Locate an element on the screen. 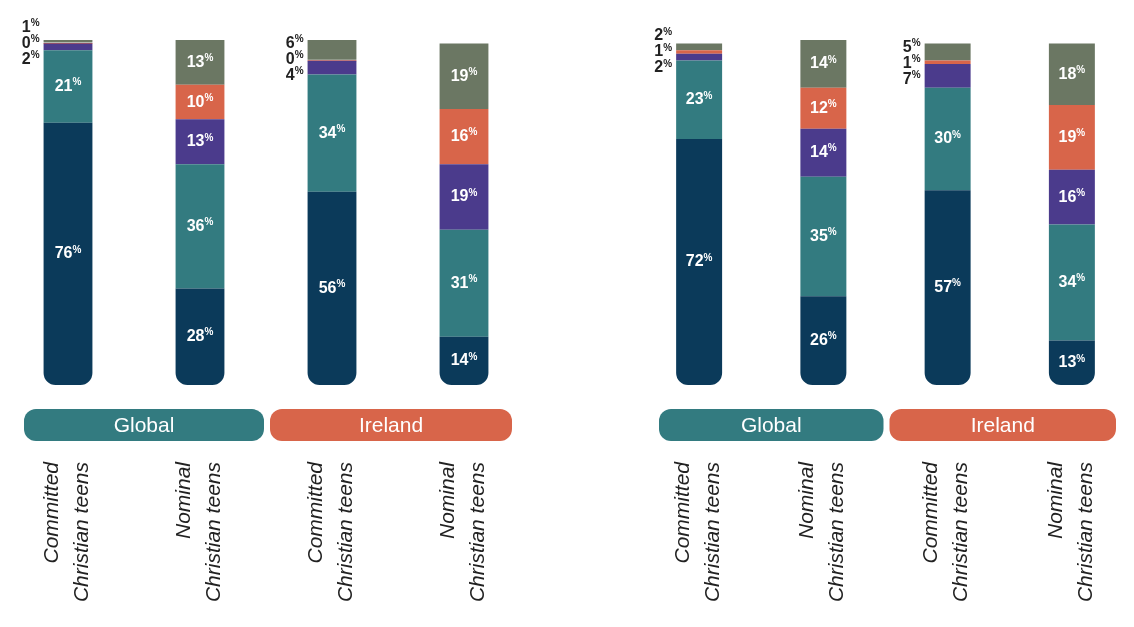 This screenshot has width=1134, height=627. data-label: 23% is located at coordinates (699, 98).